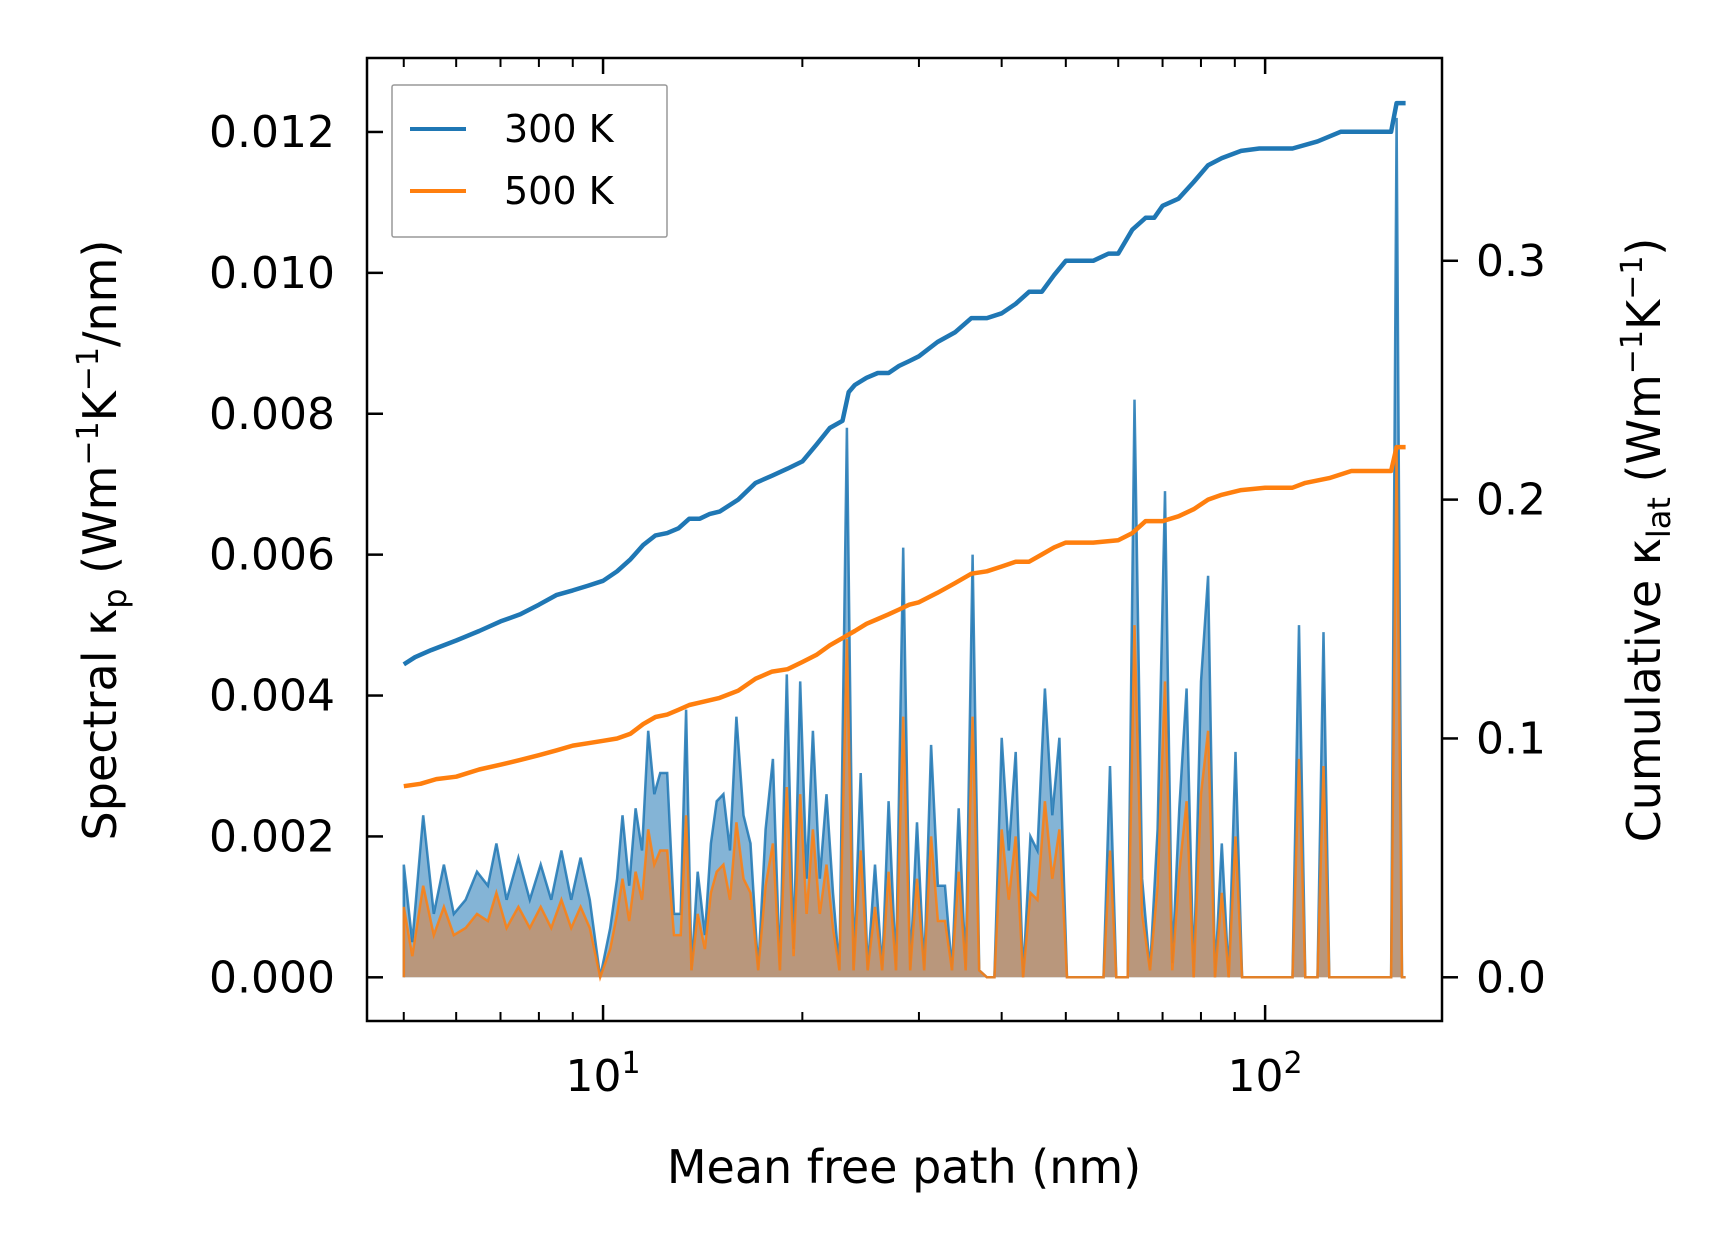  I want to click on legend-label-500k: 500 K, so click(559, 191).